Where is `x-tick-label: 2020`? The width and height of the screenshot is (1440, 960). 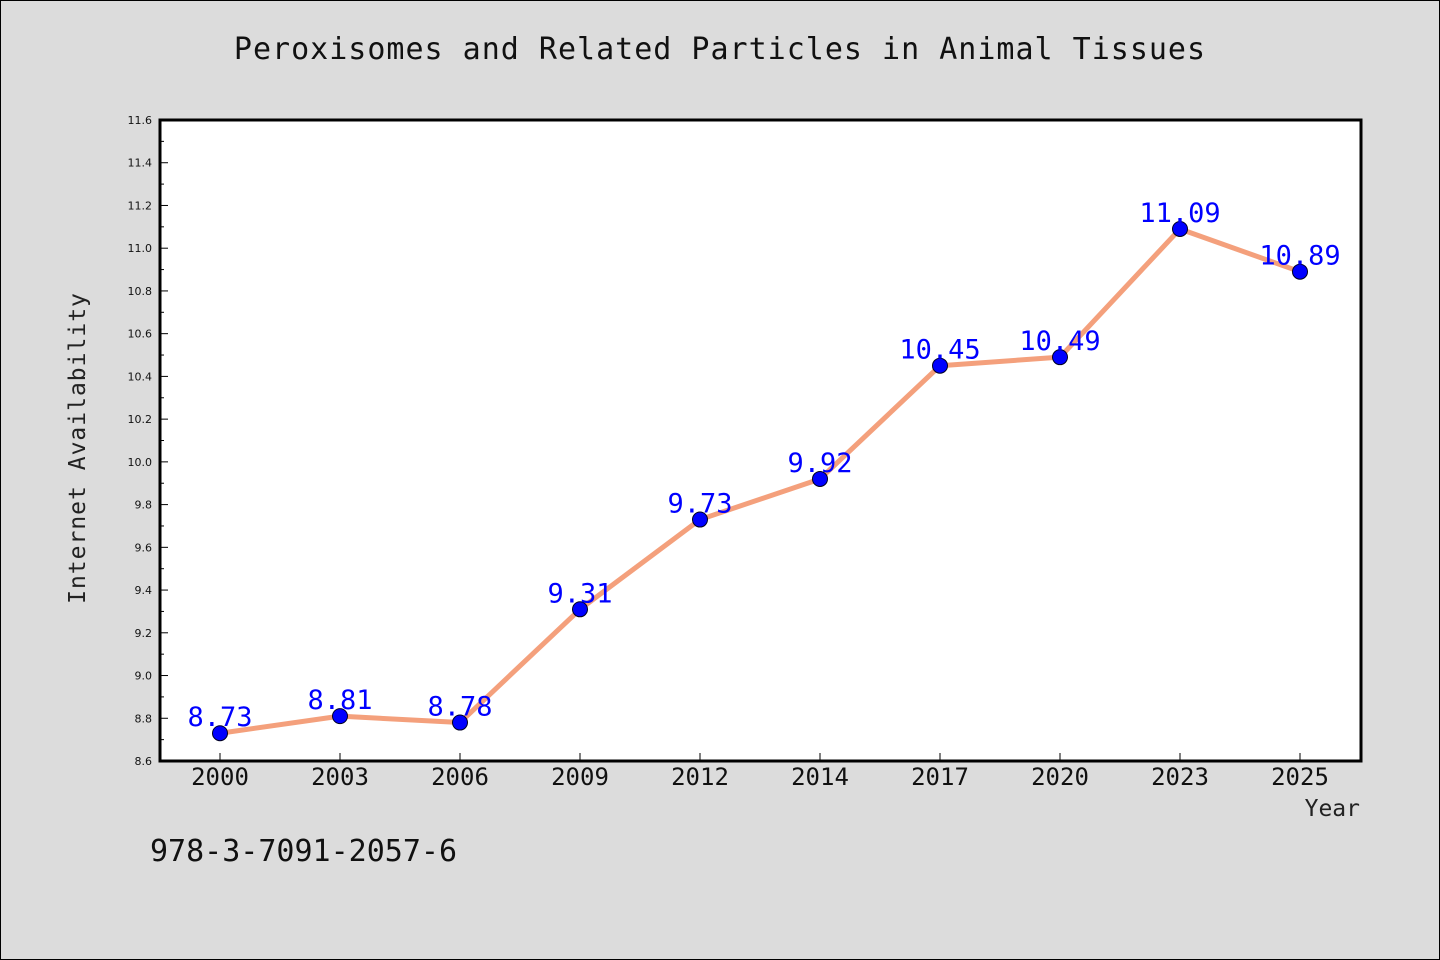
x-tick-label: 2020 is located at coordinates (1060, 777).